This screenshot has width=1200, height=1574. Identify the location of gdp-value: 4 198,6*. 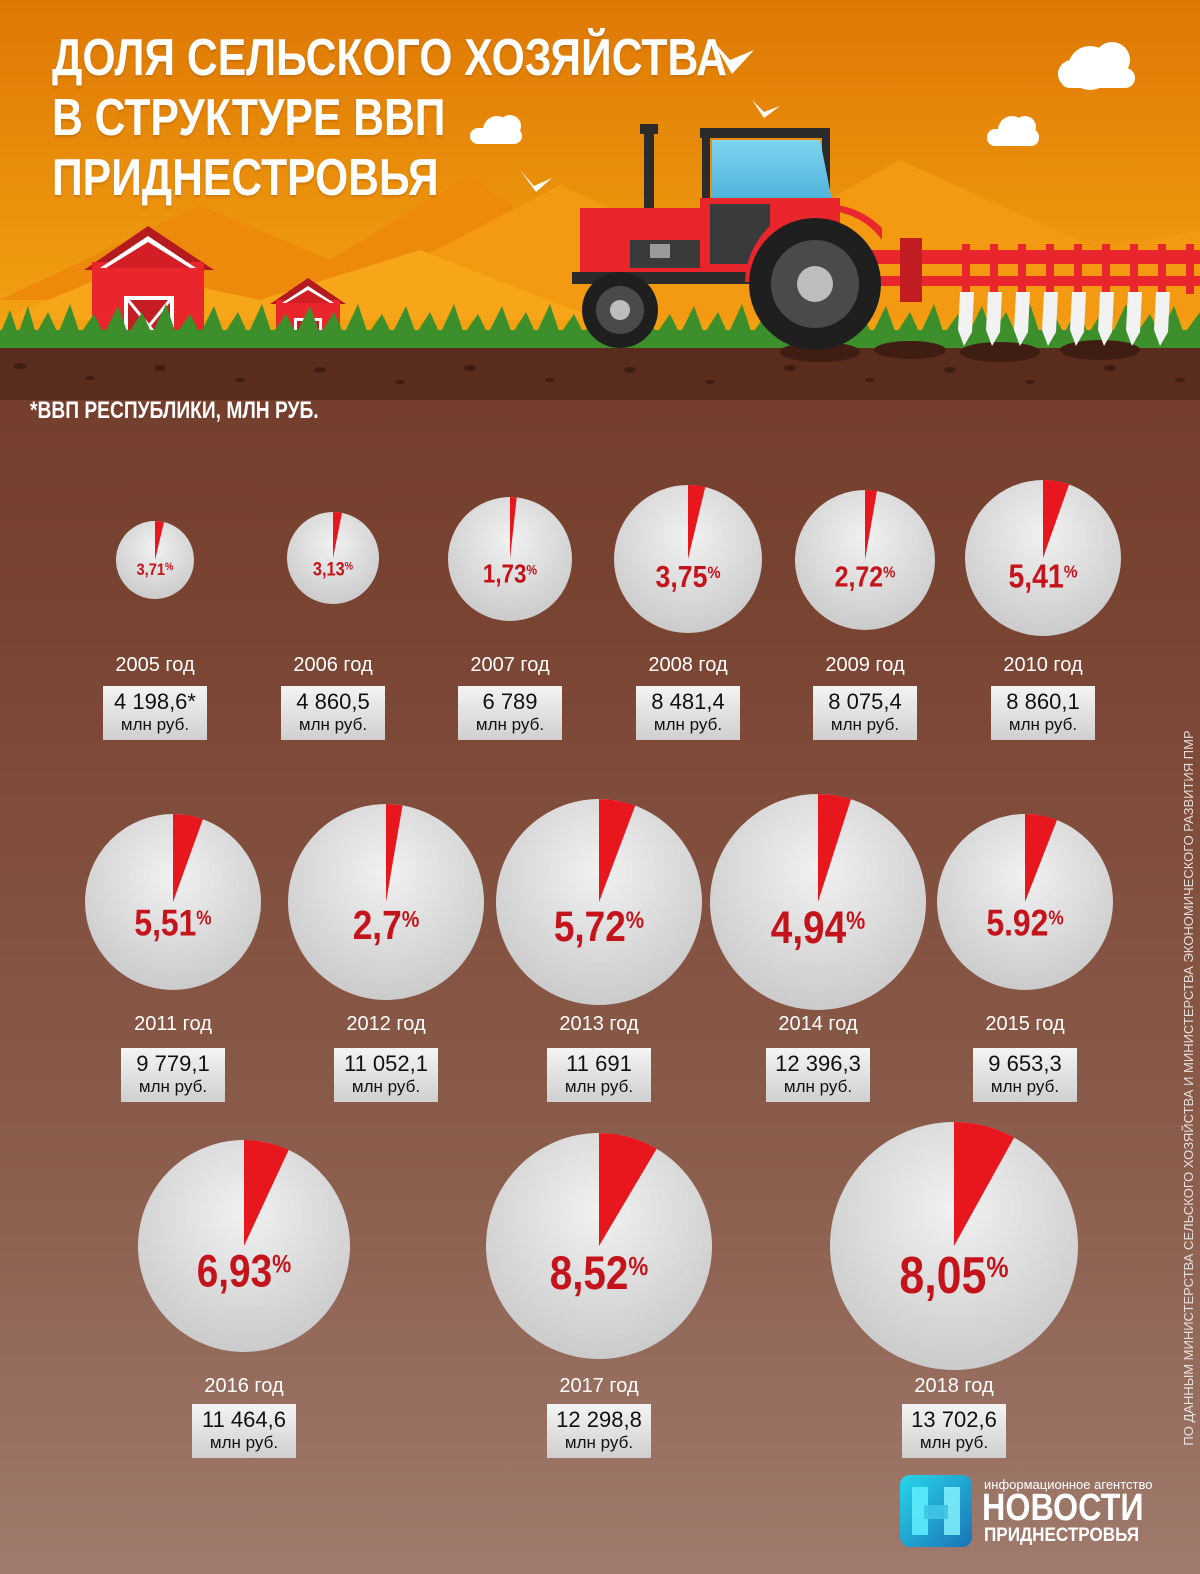
(155, 701).